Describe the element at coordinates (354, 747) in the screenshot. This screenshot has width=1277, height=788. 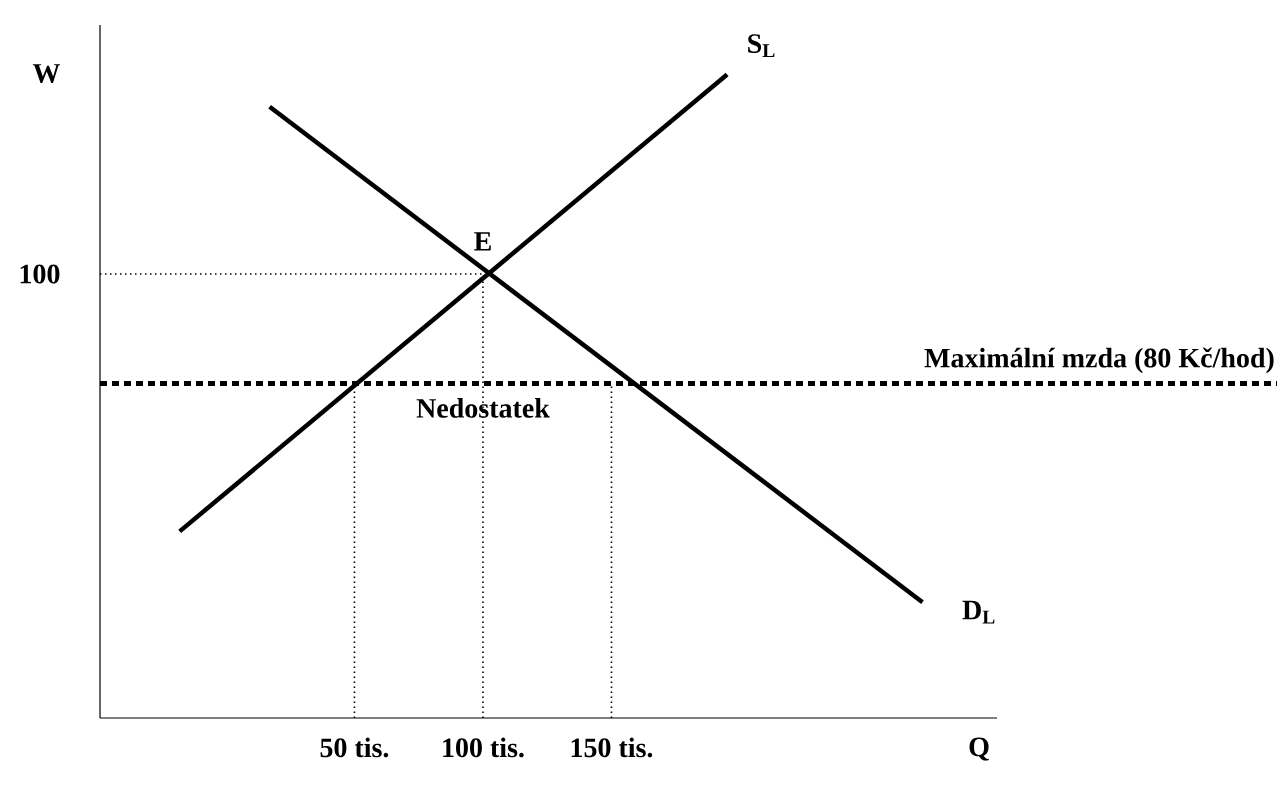
I see `x-tick-label: 50 tis.` at that location.